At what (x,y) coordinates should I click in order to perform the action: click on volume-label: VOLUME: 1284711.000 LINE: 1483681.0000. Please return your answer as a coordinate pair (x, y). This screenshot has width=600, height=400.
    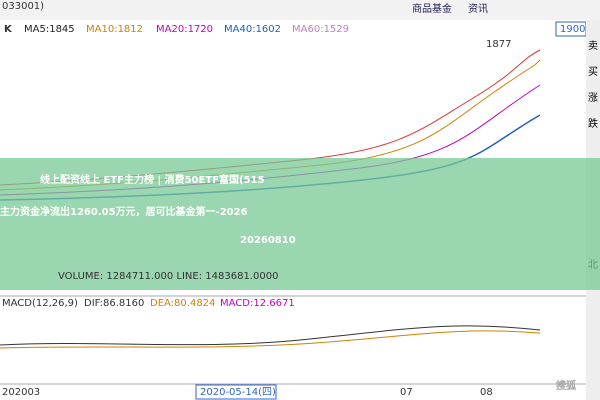
    Looking at the image, I should click on (168, 276).